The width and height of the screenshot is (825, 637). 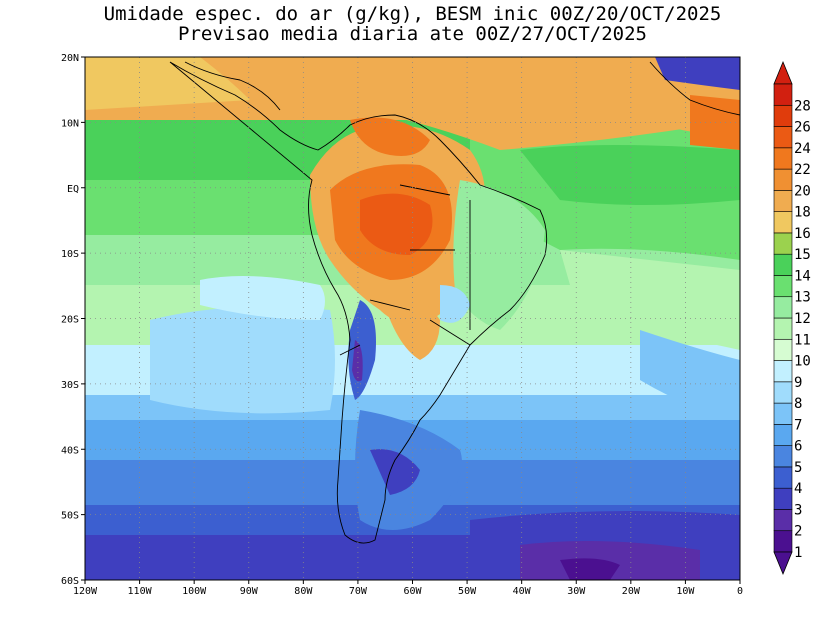 I want to click on colorbar-label: 18, so click(x=802, y=213).